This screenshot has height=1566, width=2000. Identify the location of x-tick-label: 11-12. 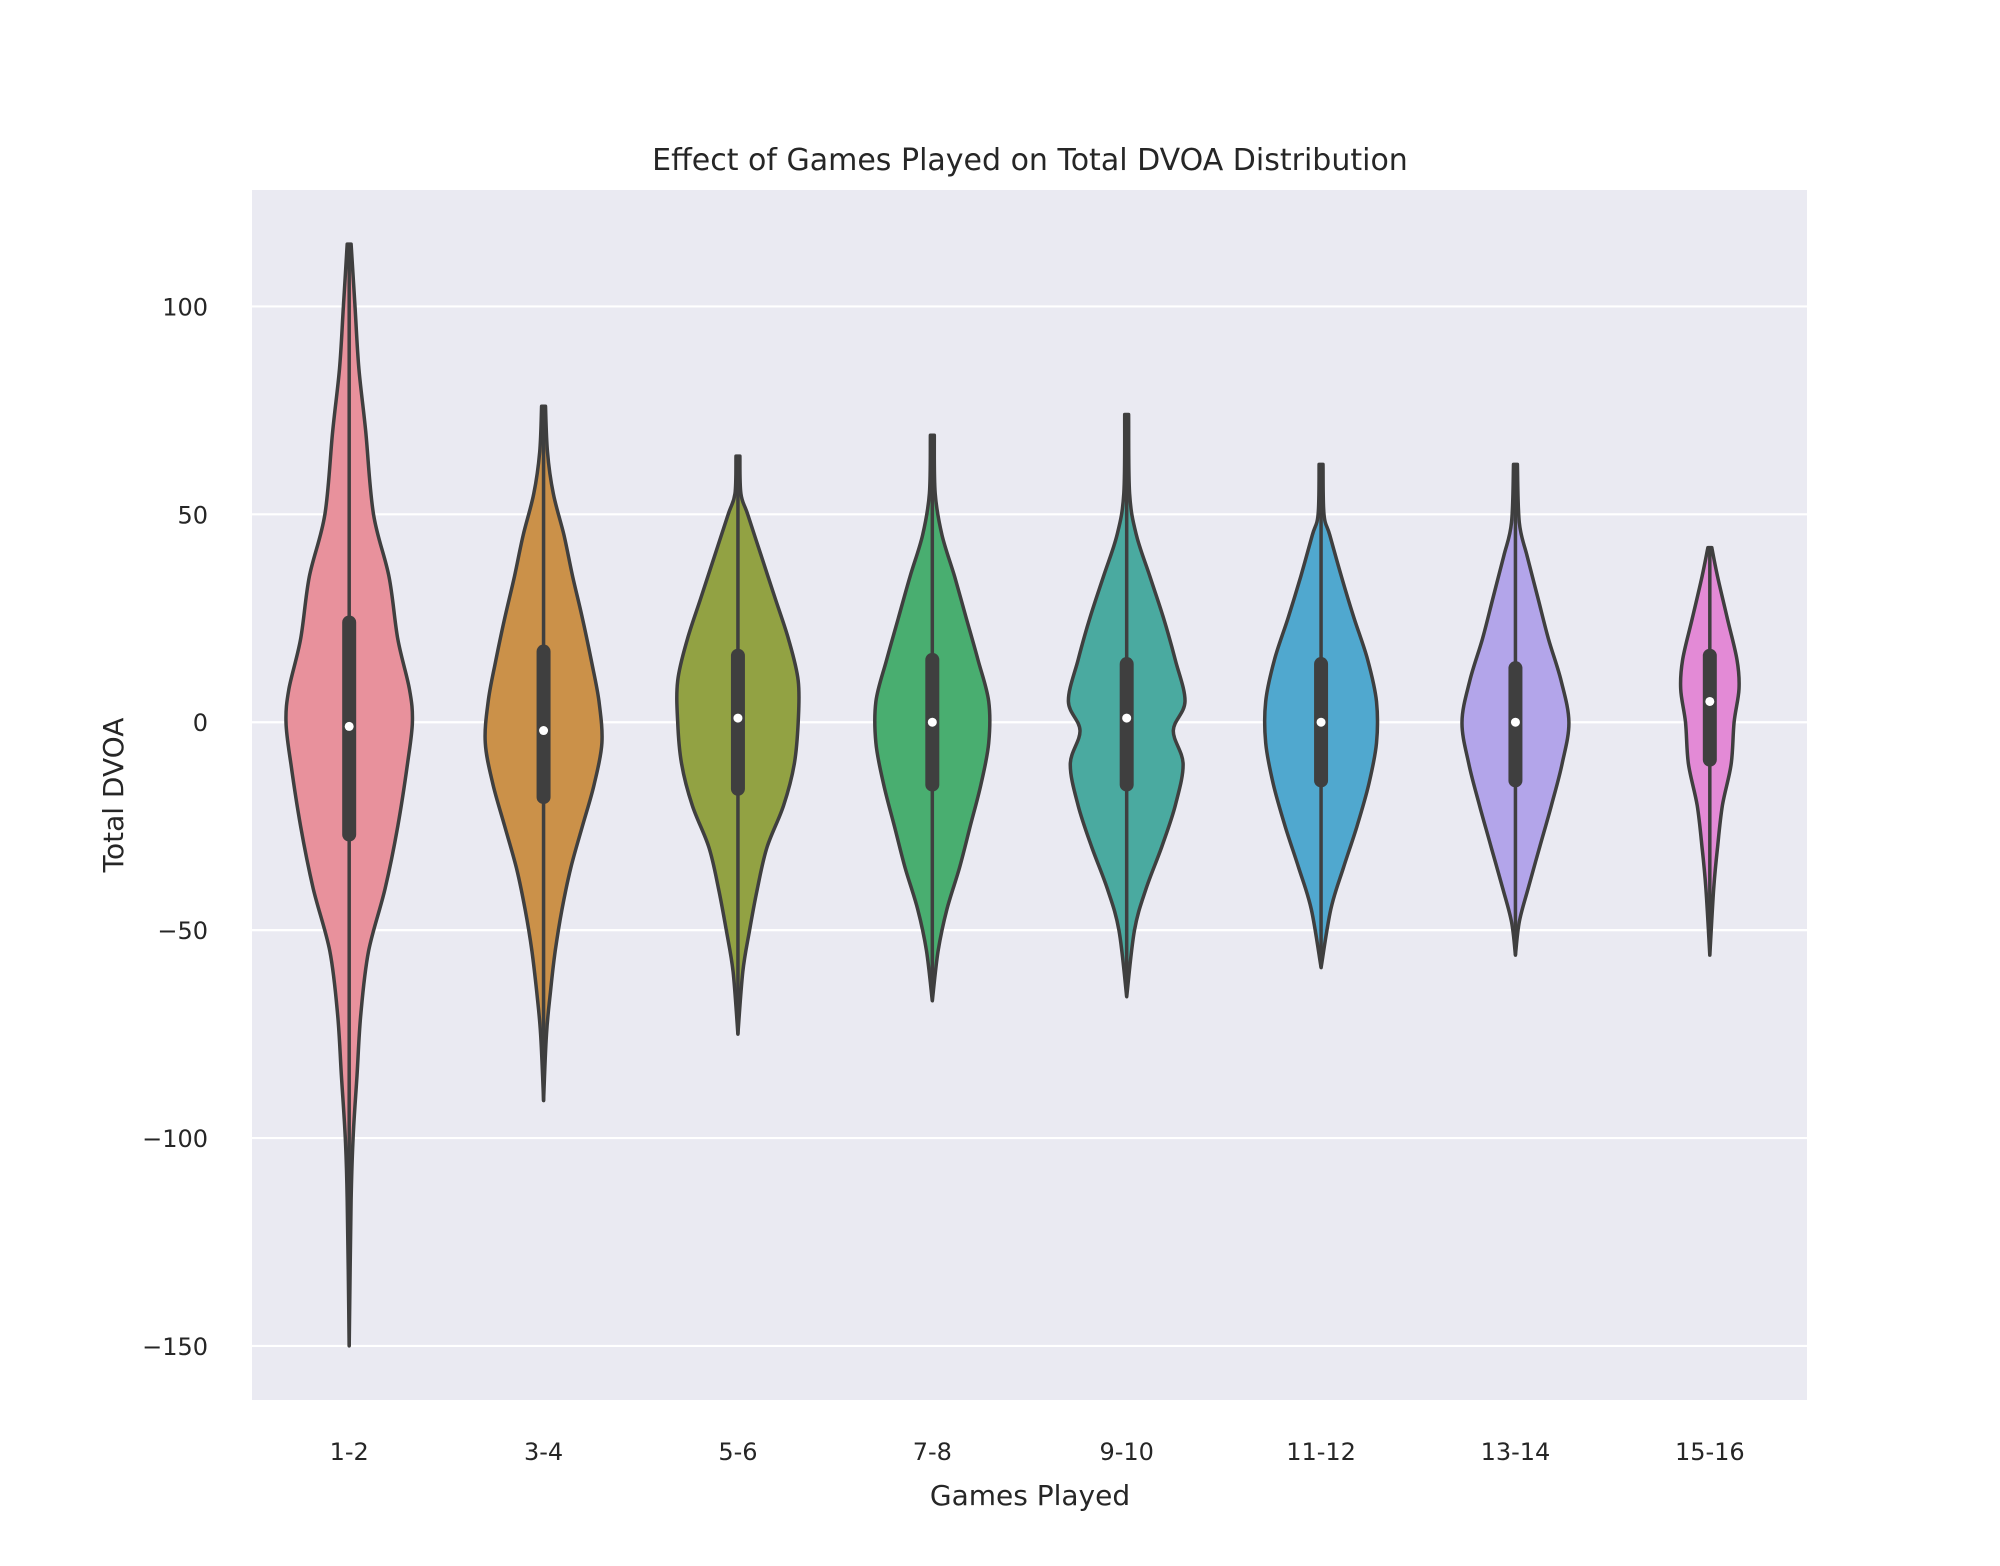
(1321, 1452).